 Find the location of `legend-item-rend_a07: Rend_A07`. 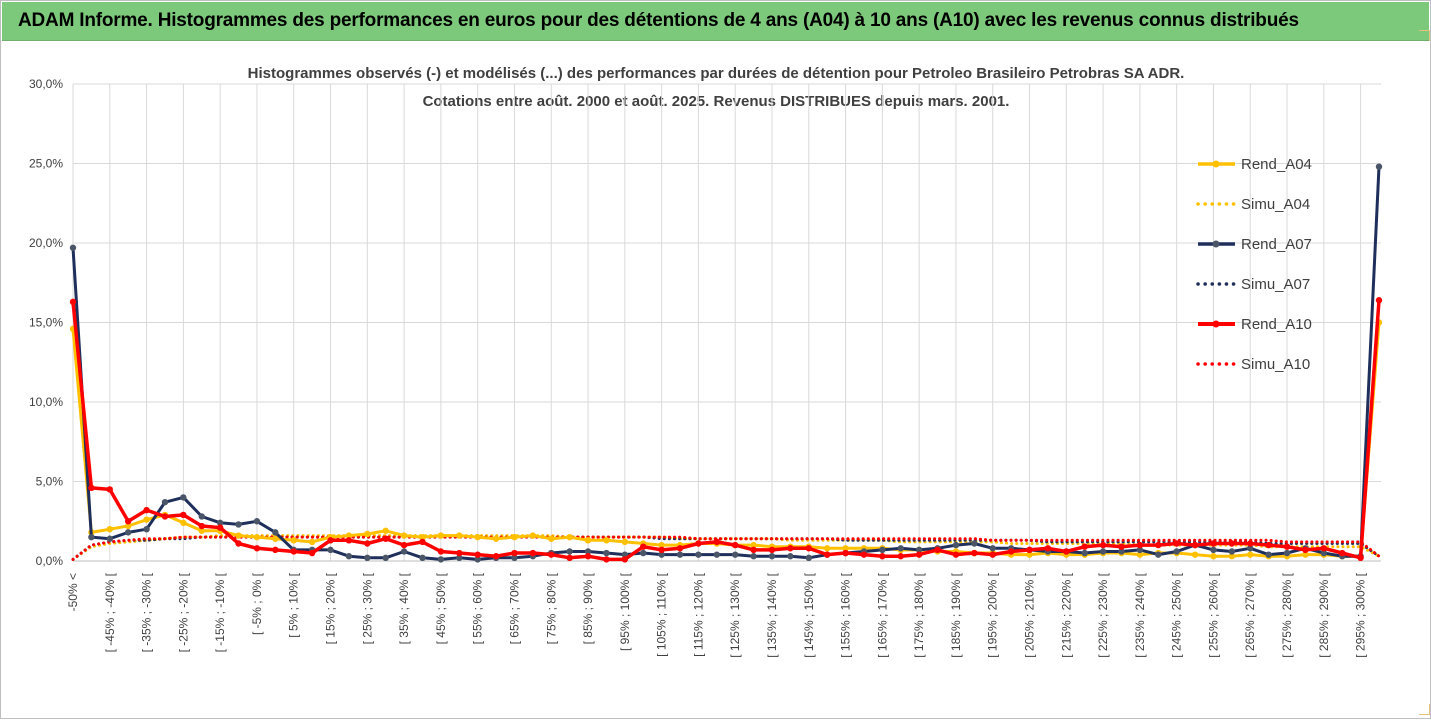

legend-item-rend_a07: Rend_A07 is located at coordinates (1255, 244).